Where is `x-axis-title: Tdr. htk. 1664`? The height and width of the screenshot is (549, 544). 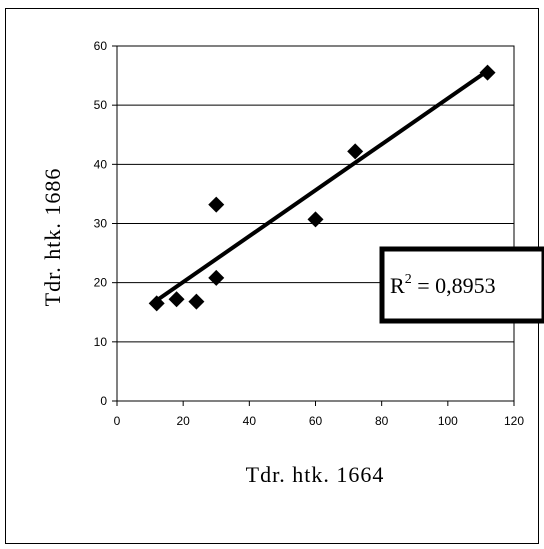
x-axis-title: Tdr. htk. 1664 is located at coordinates (315, 474).